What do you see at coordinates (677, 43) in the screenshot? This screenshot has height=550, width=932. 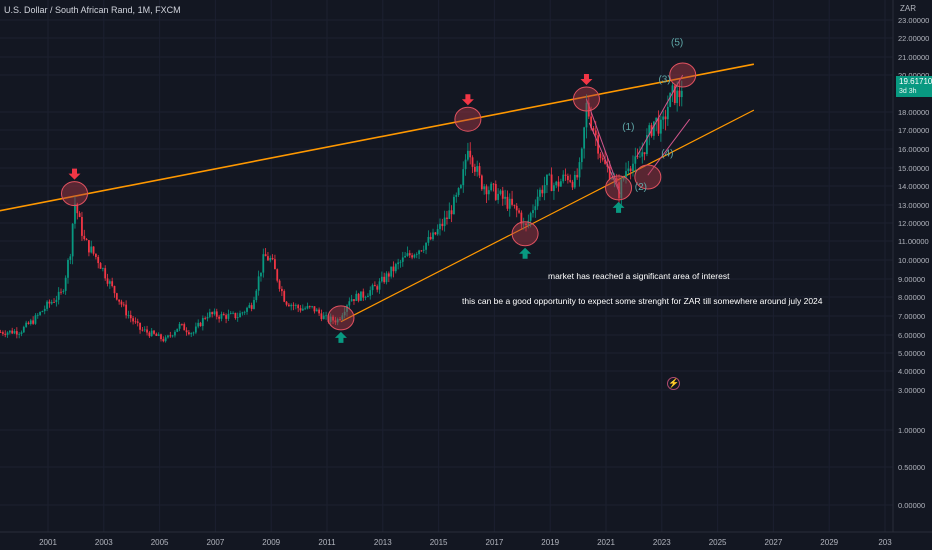 I see `wave-label: (5)` at bounding box center [677, 43].